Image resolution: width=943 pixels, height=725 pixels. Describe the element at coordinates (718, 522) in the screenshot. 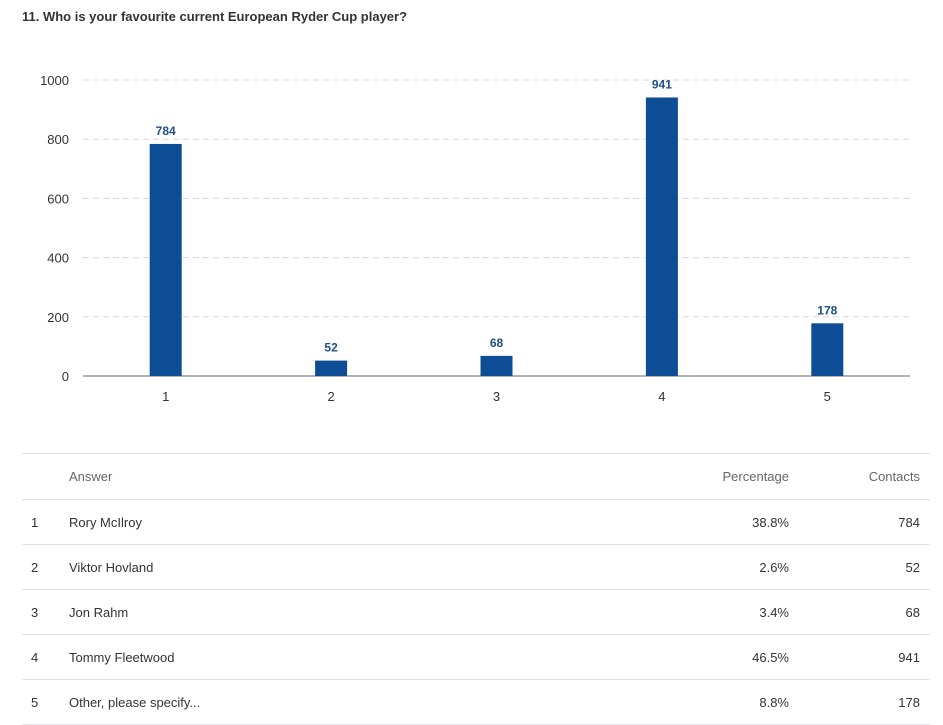

I see `row-percentage: 38.8%` at that location.